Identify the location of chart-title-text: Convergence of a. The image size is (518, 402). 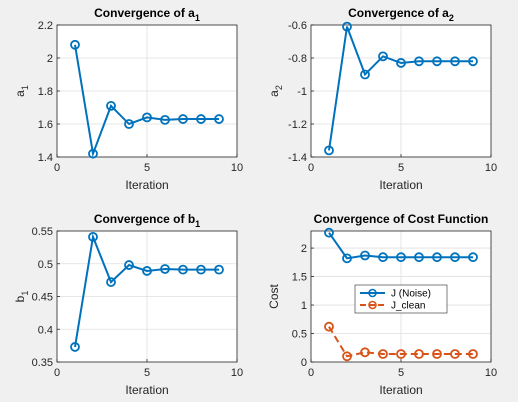
(144, 13).